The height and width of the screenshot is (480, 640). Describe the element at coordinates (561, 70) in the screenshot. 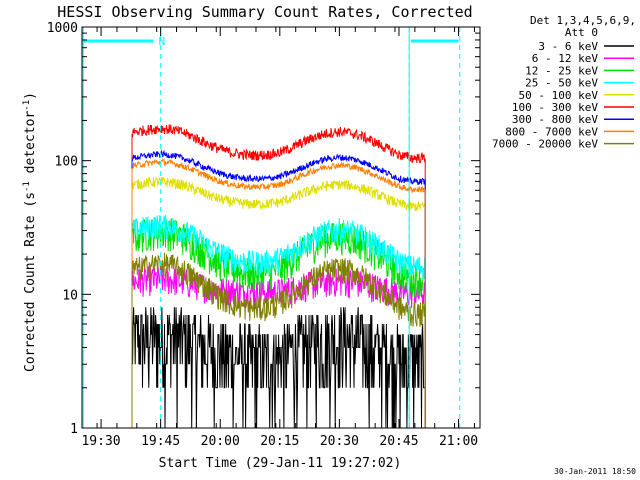

I see `legend-label-2: 12 - 25 keV` at that location.